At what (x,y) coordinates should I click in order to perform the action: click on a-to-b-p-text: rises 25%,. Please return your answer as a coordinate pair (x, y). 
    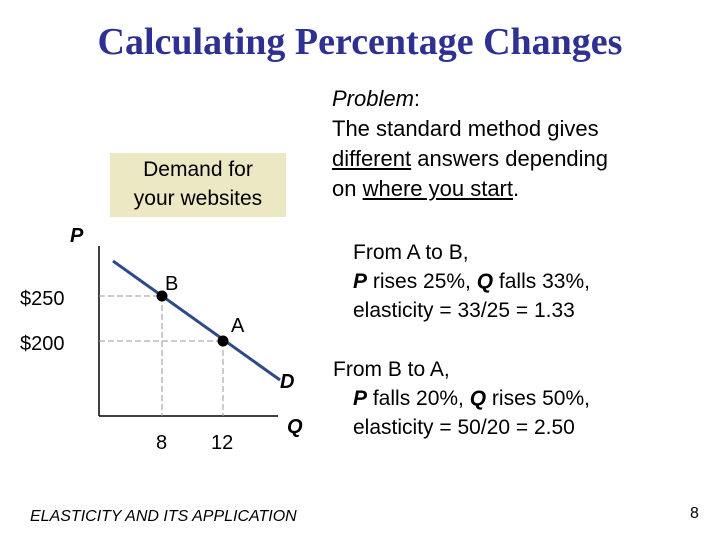
    Looking at the image, I should click on (422, 281).